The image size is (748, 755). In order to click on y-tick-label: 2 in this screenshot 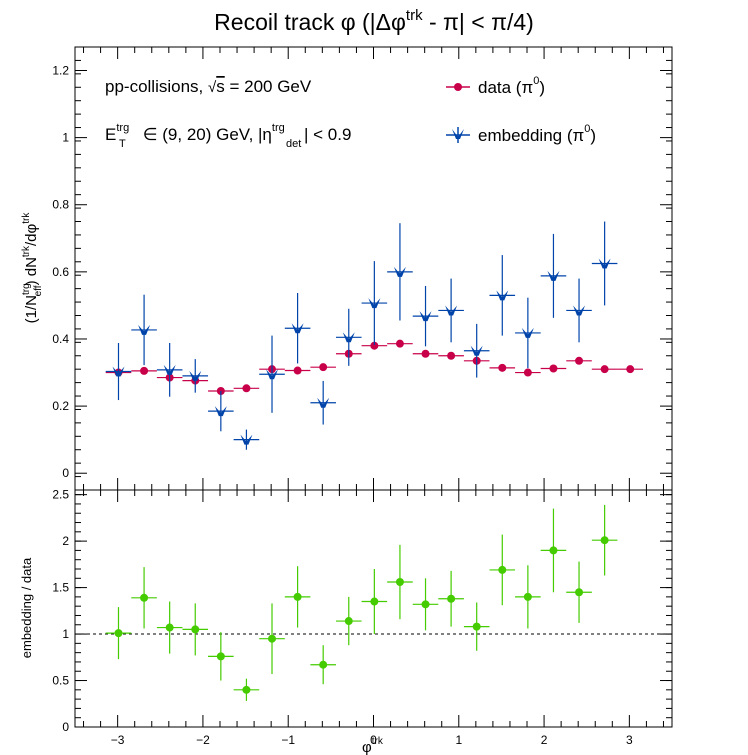, I will do `click(65, 541)`.